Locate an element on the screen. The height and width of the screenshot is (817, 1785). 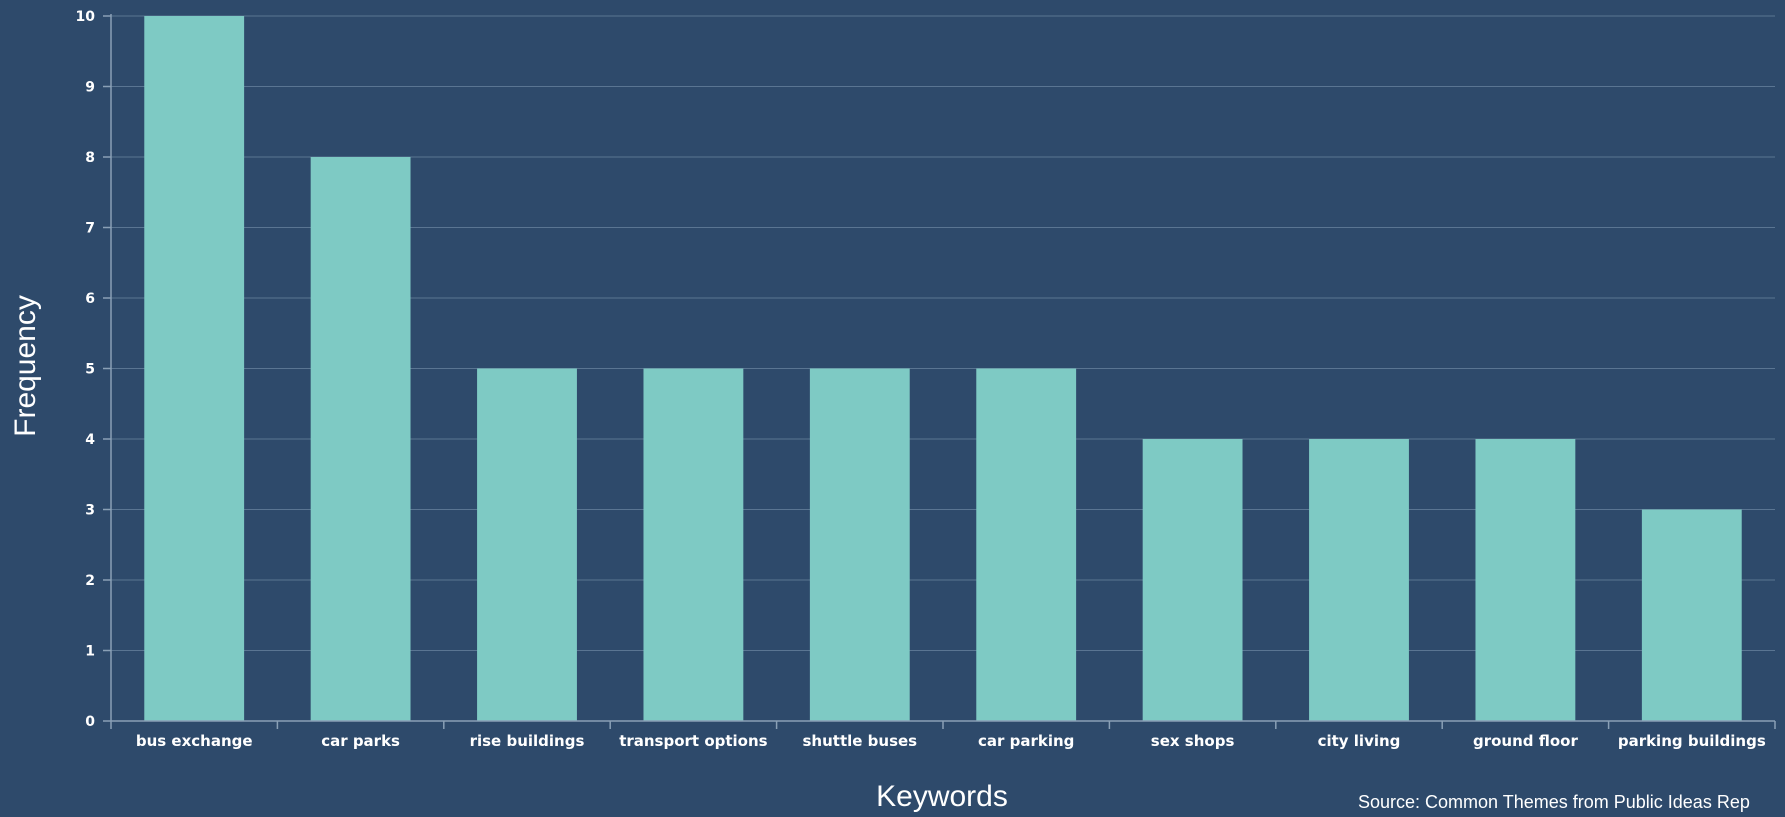
bar-bus-exchange is located at coordinates (194, 368).